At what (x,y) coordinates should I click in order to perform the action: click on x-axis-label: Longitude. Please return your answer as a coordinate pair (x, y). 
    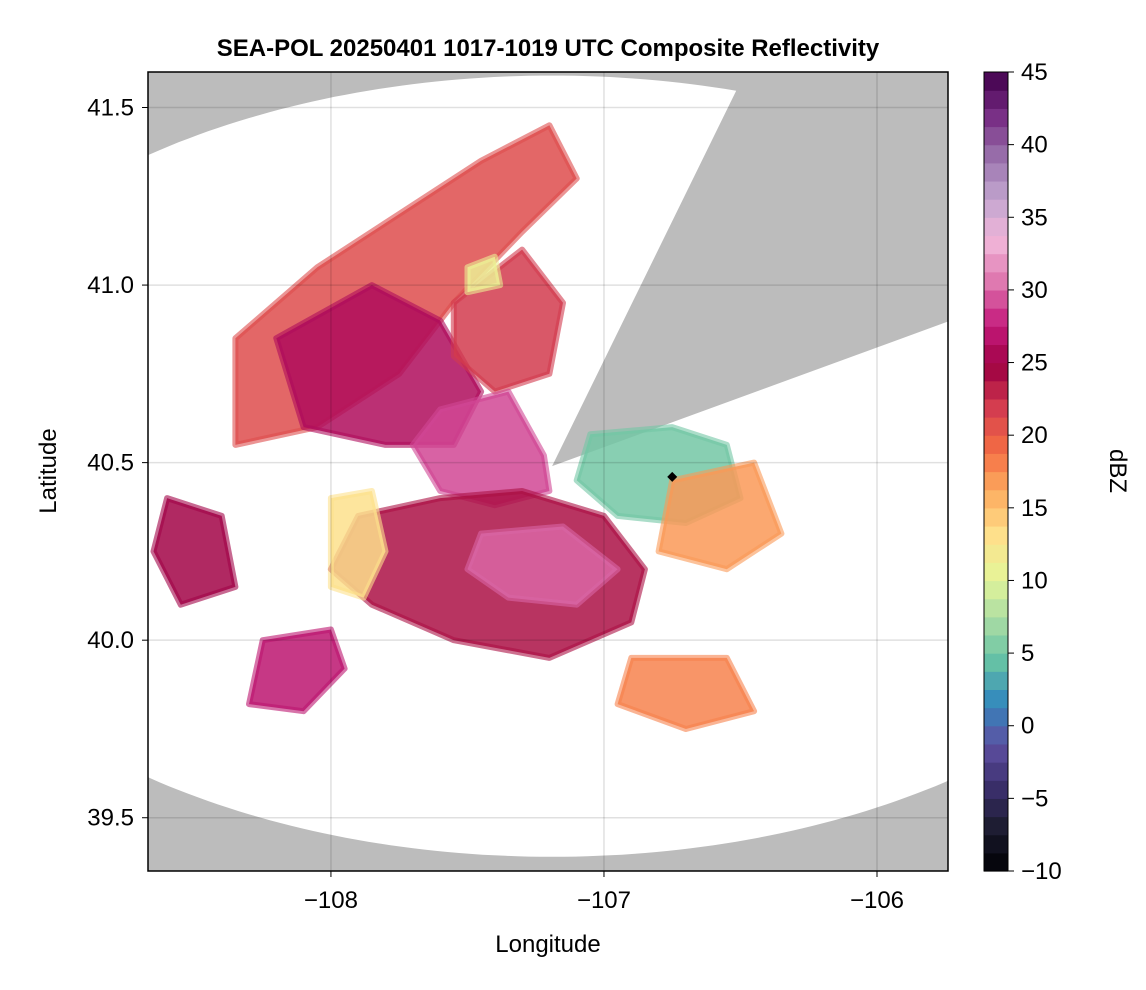
    Looking at the image, I should click on (547, 944).